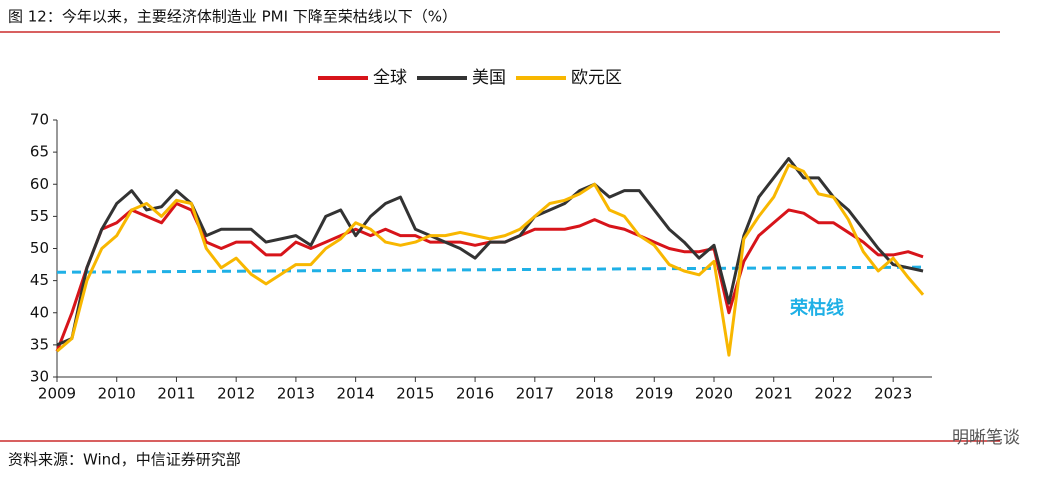 The width and height of the screenshot is (1056, 490). Describe the element at coordinates (232, 17) in the screenshot. I see `chart-title: 图 12：今年以来，主要经济体制造业 PMI 下降至荣枯线以下（%）` at that location.